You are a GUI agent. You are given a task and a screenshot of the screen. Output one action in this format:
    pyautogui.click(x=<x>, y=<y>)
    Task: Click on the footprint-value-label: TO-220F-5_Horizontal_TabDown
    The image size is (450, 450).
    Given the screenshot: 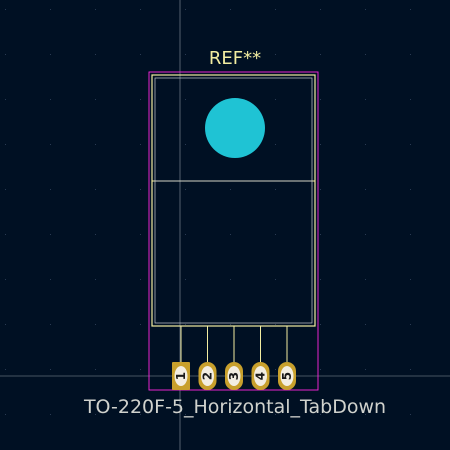 What is the action you would take?
    pyautogui.click(x=234, y=407)
    